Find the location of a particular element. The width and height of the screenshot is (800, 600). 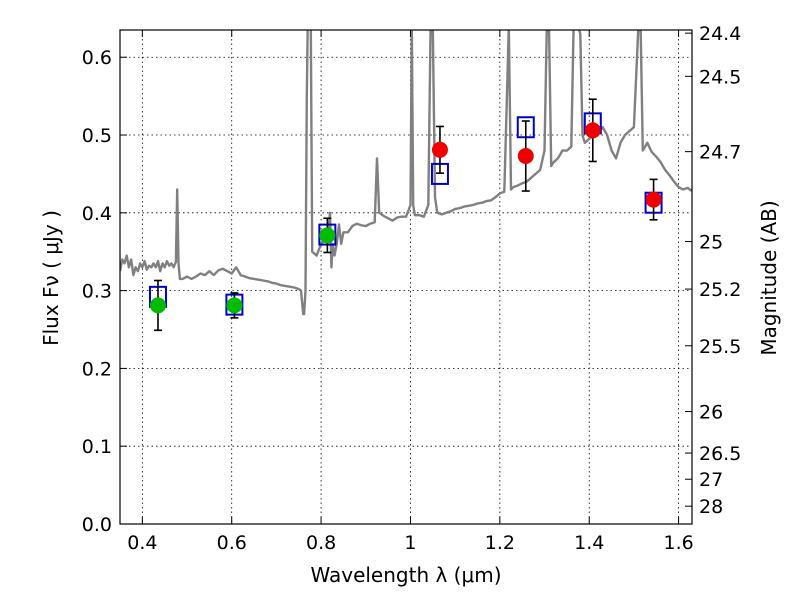

y-axis-label: Flux Fν ( μJy ) is located at coordinates (51, 278).